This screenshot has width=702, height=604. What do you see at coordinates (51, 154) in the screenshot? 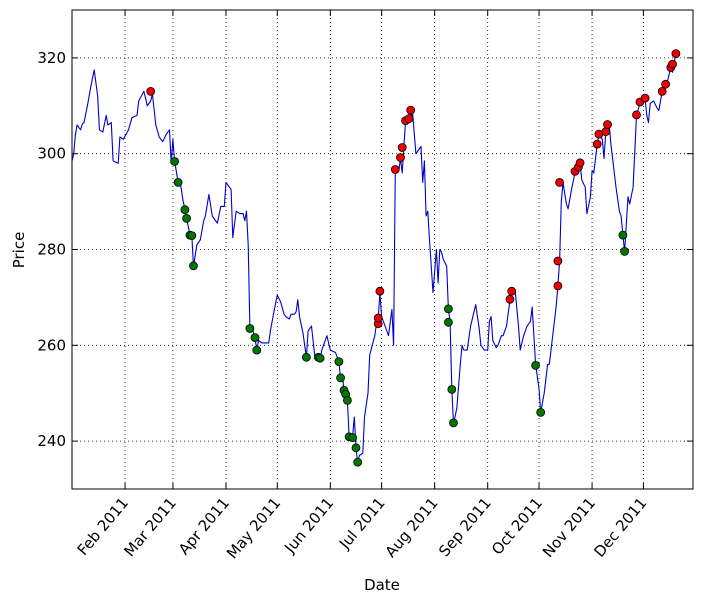
I see `y-tick-label: 300` at bounding box center [51, 154].